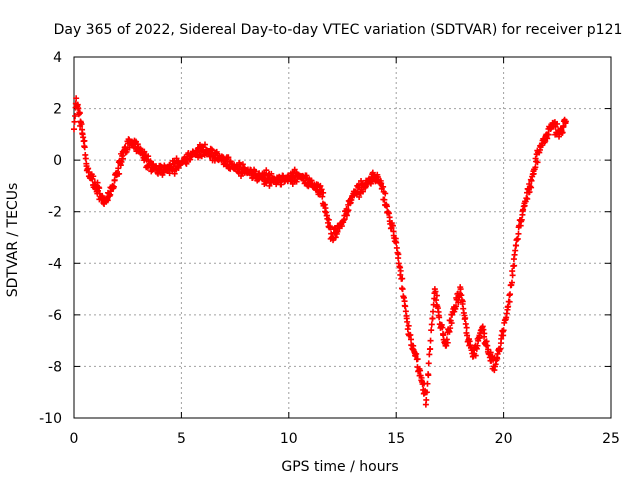 The image size is (640, 480). I want to click on y-tick-label: -8, so click(55, 367).